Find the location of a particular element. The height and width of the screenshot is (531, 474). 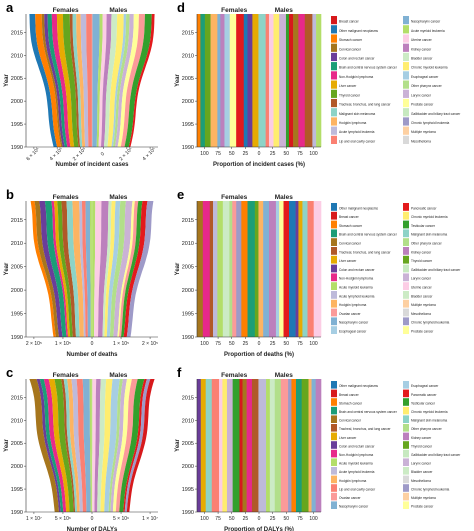

y-tick-label: 2015 is located at coordinates (17, 33).